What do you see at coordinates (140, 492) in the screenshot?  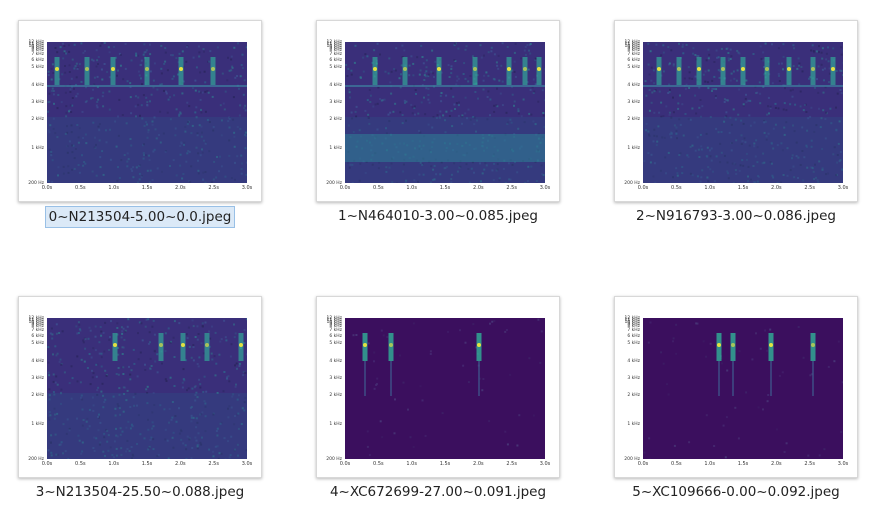 I see `file-name-label: 3~N213504-25.50~0.088.jpeg` at bounding box center [140, 492].